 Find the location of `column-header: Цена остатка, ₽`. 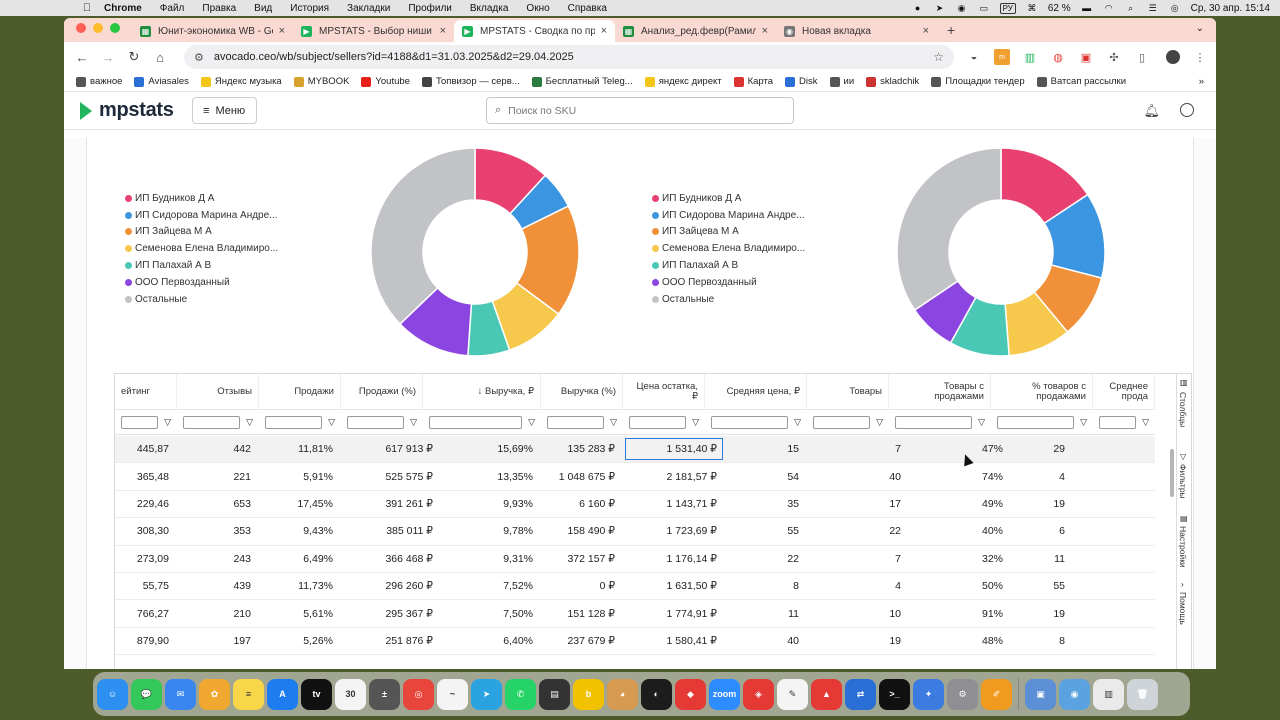

column-header: Цена остатка, ₽ is located at coordinates (664, 391).